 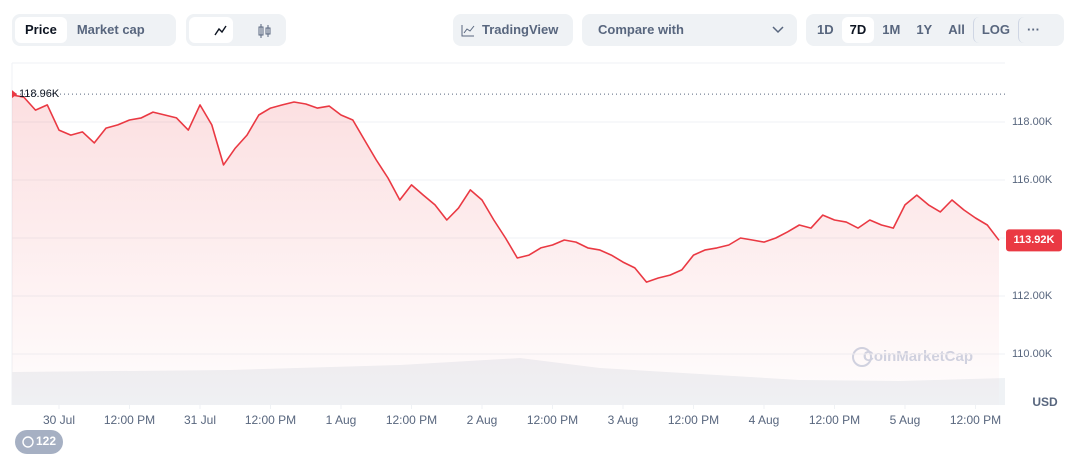 I want to click on y-tick-label: 112.00K, so click(x=1032, y=296).